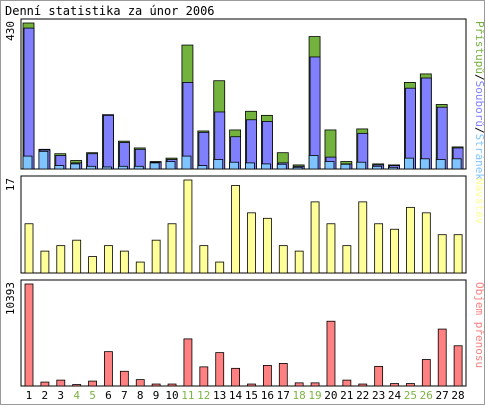 Image resolution: width=485 pixels, height=408 pixels. Describe the element at coordinates (478, 325) in the screenshot. I see `legend-traffic: Objem přenosu` at that location.